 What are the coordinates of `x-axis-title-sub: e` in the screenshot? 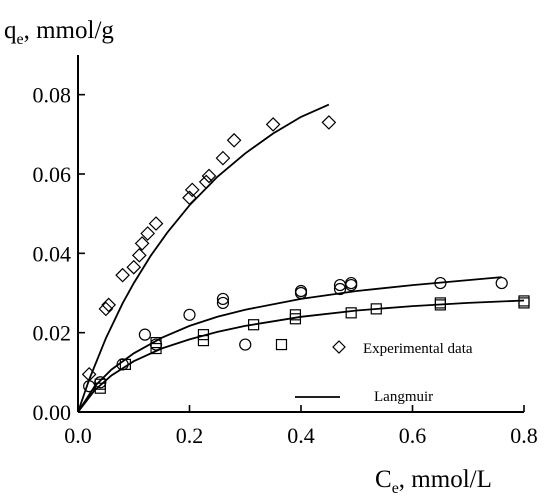 It's located at (395, 488).